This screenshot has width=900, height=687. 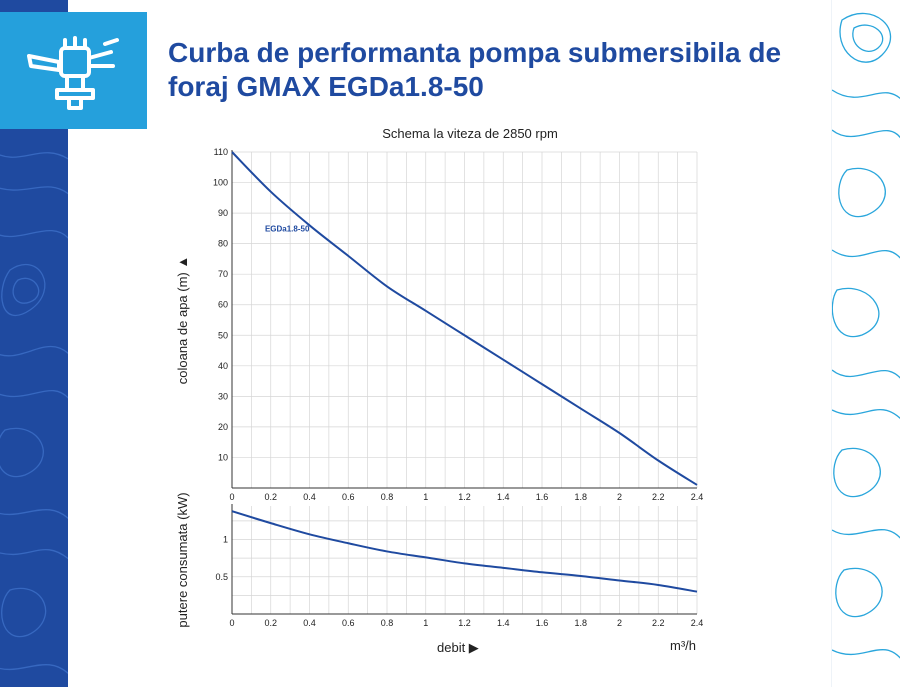 What do you see at coordinates (223, 396) in the screenshot?
I see `y-tick-label: 30` at bounding box center [223, 396].